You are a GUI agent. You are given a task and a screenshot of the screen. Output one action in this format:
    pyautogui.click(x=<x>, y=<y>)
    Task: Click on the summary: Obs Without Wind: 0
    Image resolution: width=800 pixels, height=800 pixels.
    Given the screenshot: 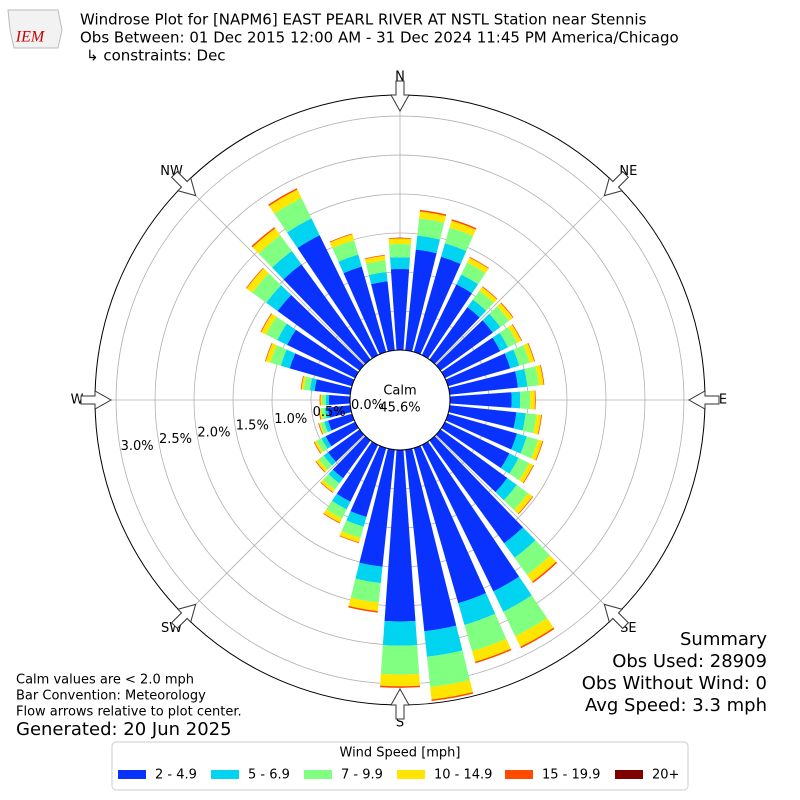 What is the action you would take?
    pyautogui.click(x=674, y=683)
    